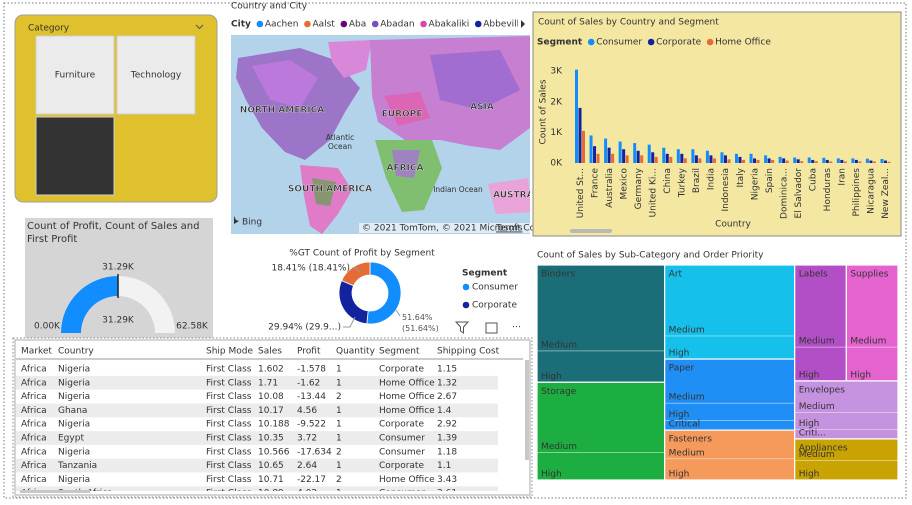 This screenshot has height=505, width=912. What do you see at coordinates (257, 465) in the screenshot?
I see `row-band` at bounding box center [257, 465].